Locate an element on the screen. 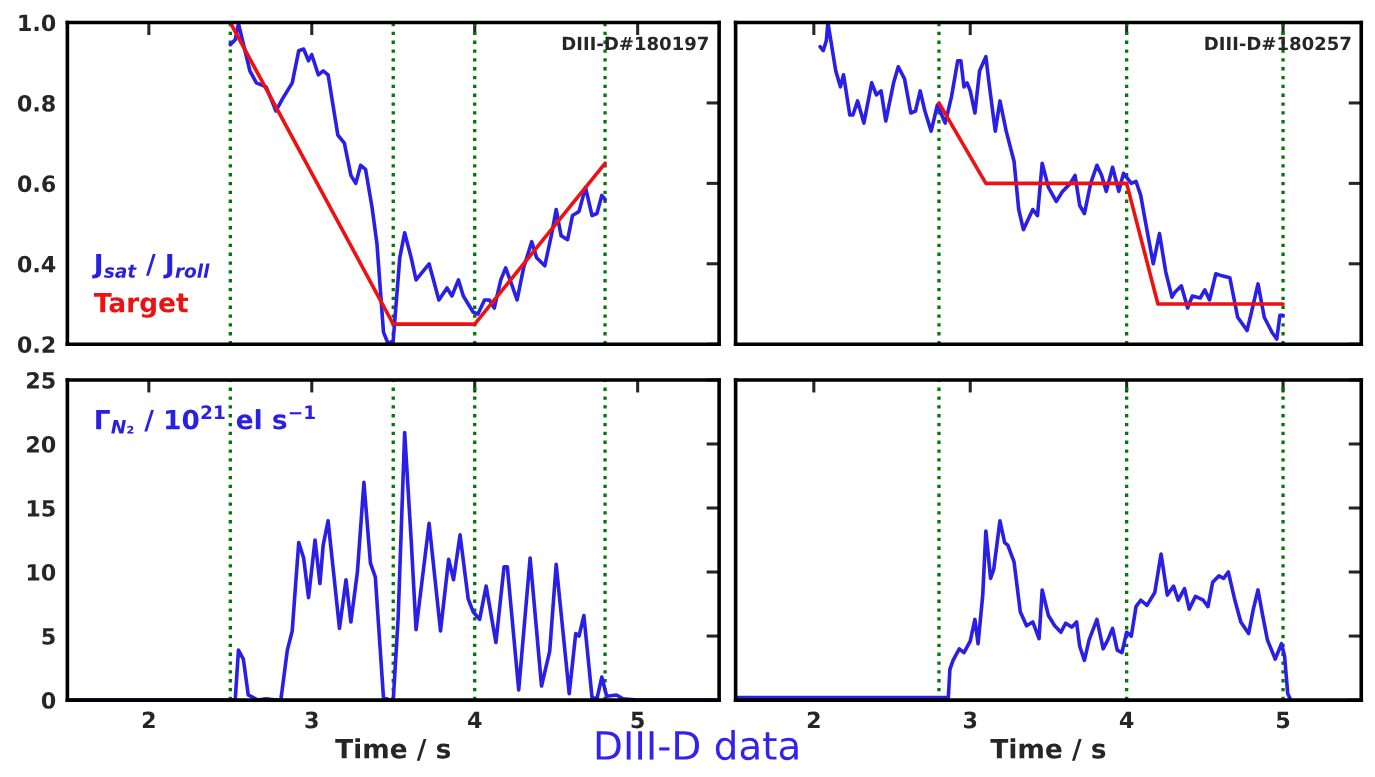 The image size is (1375, 777). y-tick-label: 25 is located at coordinates (41, 380).